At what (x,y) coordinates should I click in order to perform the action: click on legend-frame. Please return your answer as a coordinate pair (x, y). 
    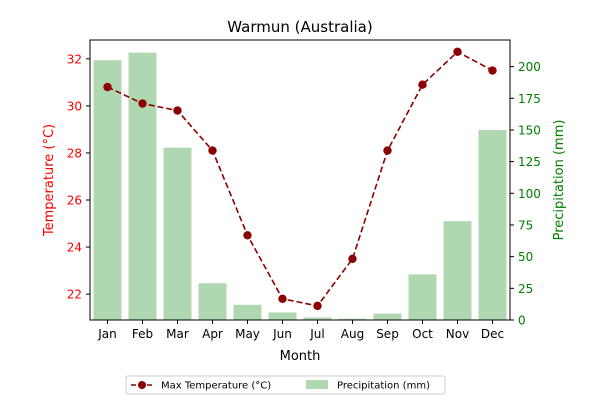
    Looking at the image, I should click on (285, 385).